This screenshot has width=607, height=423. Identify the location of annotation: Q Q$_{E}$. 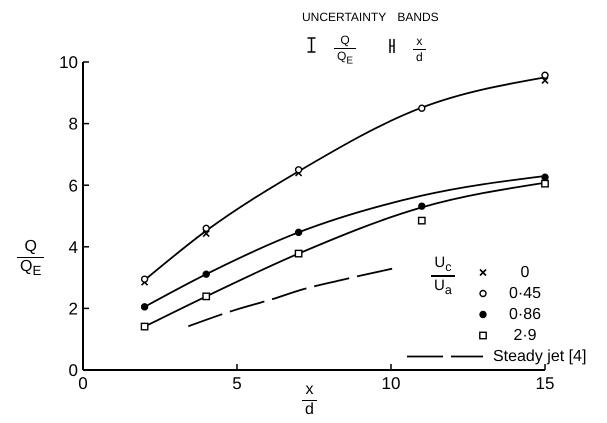
(345, 50).